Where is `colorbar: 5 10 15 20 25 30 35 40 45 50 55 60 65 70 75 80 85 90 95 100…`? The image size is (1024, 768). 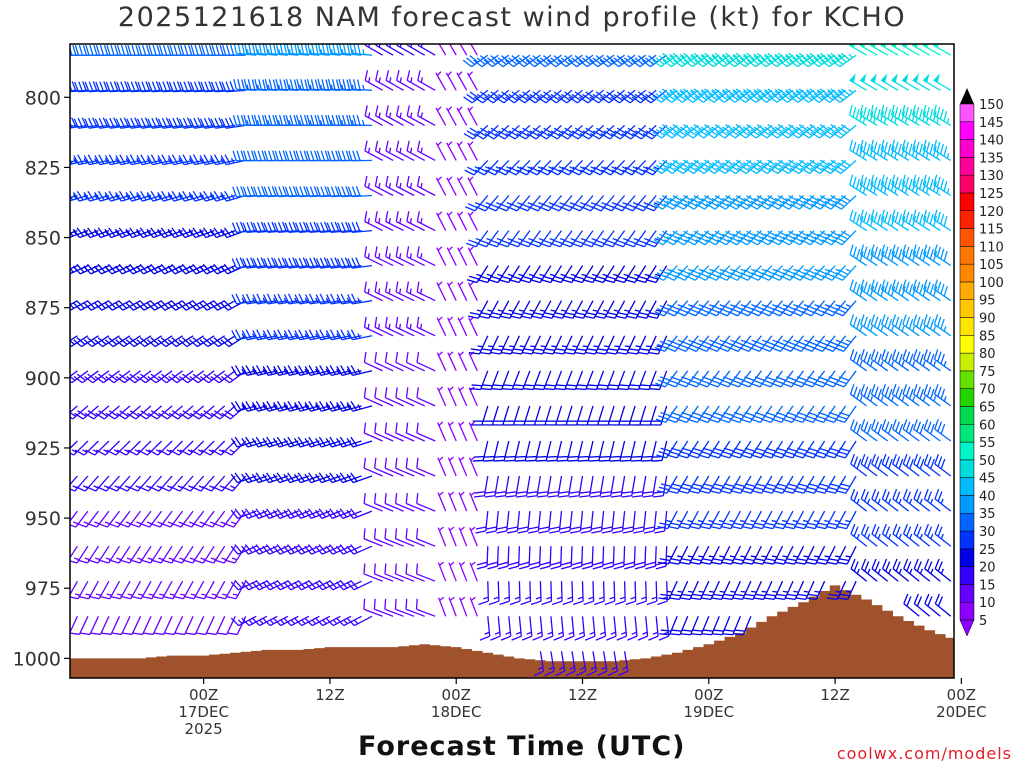 colorbar: 5 10 15 20 25 30 35 40 45 50 55 60 65 70 75 80 85 90 95 100… is located at coordinates (981, 362).